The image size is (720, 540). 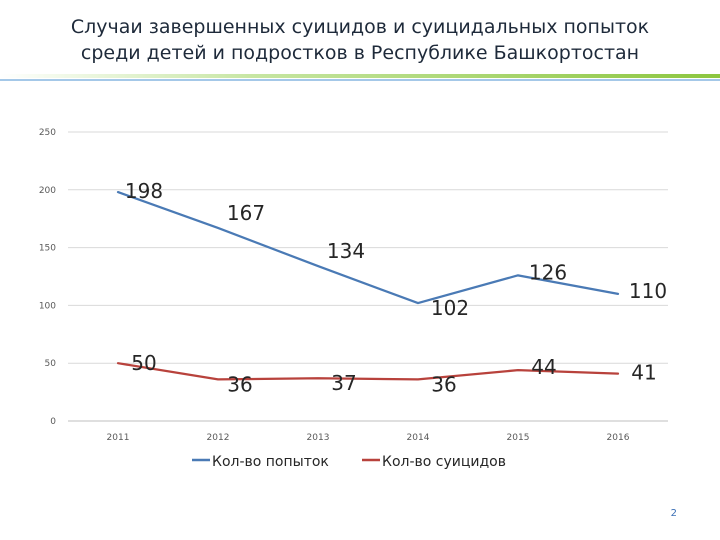 What do you see at coordinates (53, 422) in the screenshot?
I see `y-tick-label: 0` at bounding box center [53, 422].